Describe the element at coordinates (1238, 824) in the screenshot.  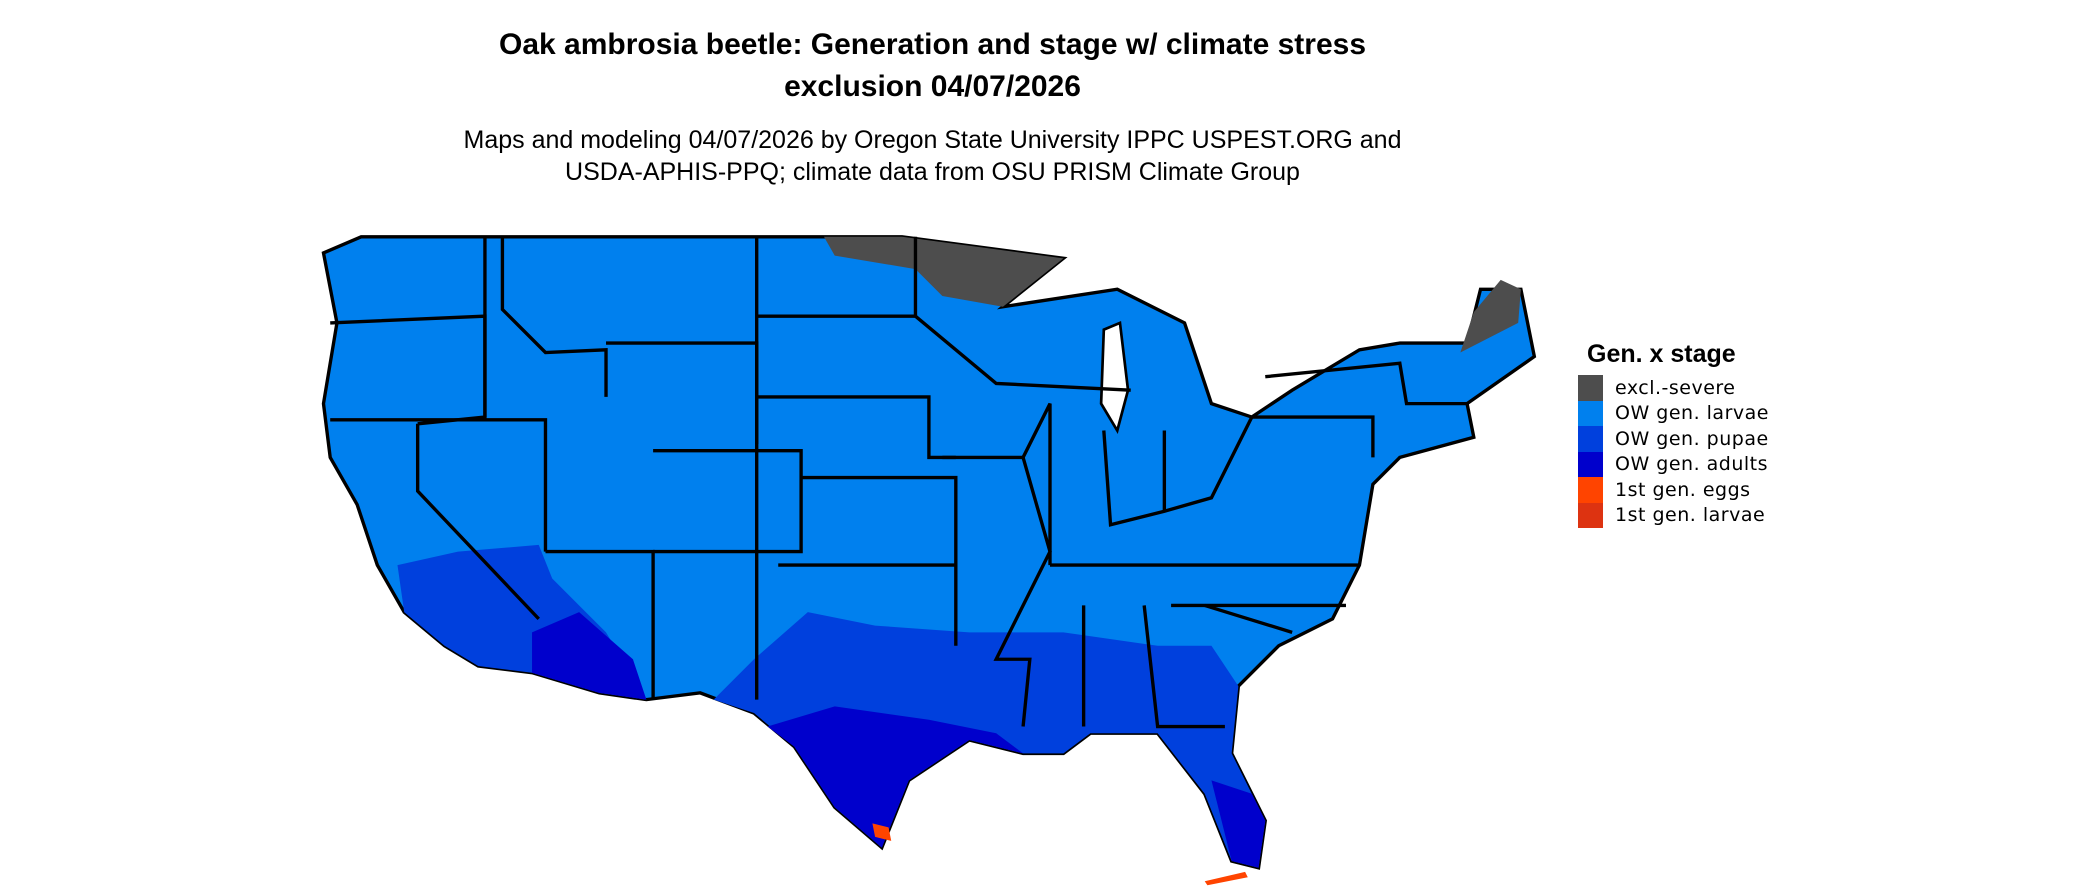
I see `adults-region-florida` at that location.